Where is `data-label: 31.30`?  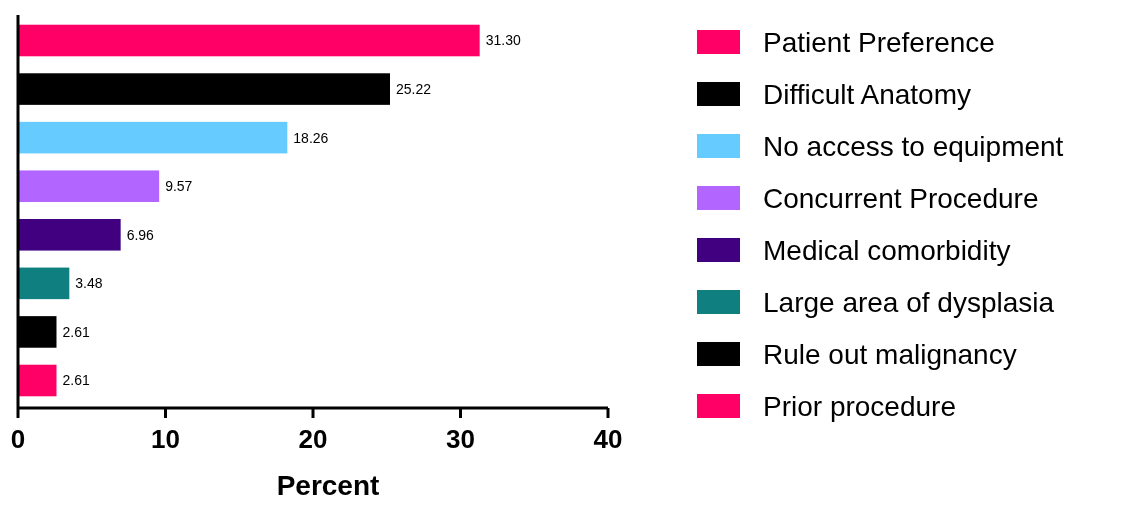 data-label: 31.30 is located at coordinates (503, 40).